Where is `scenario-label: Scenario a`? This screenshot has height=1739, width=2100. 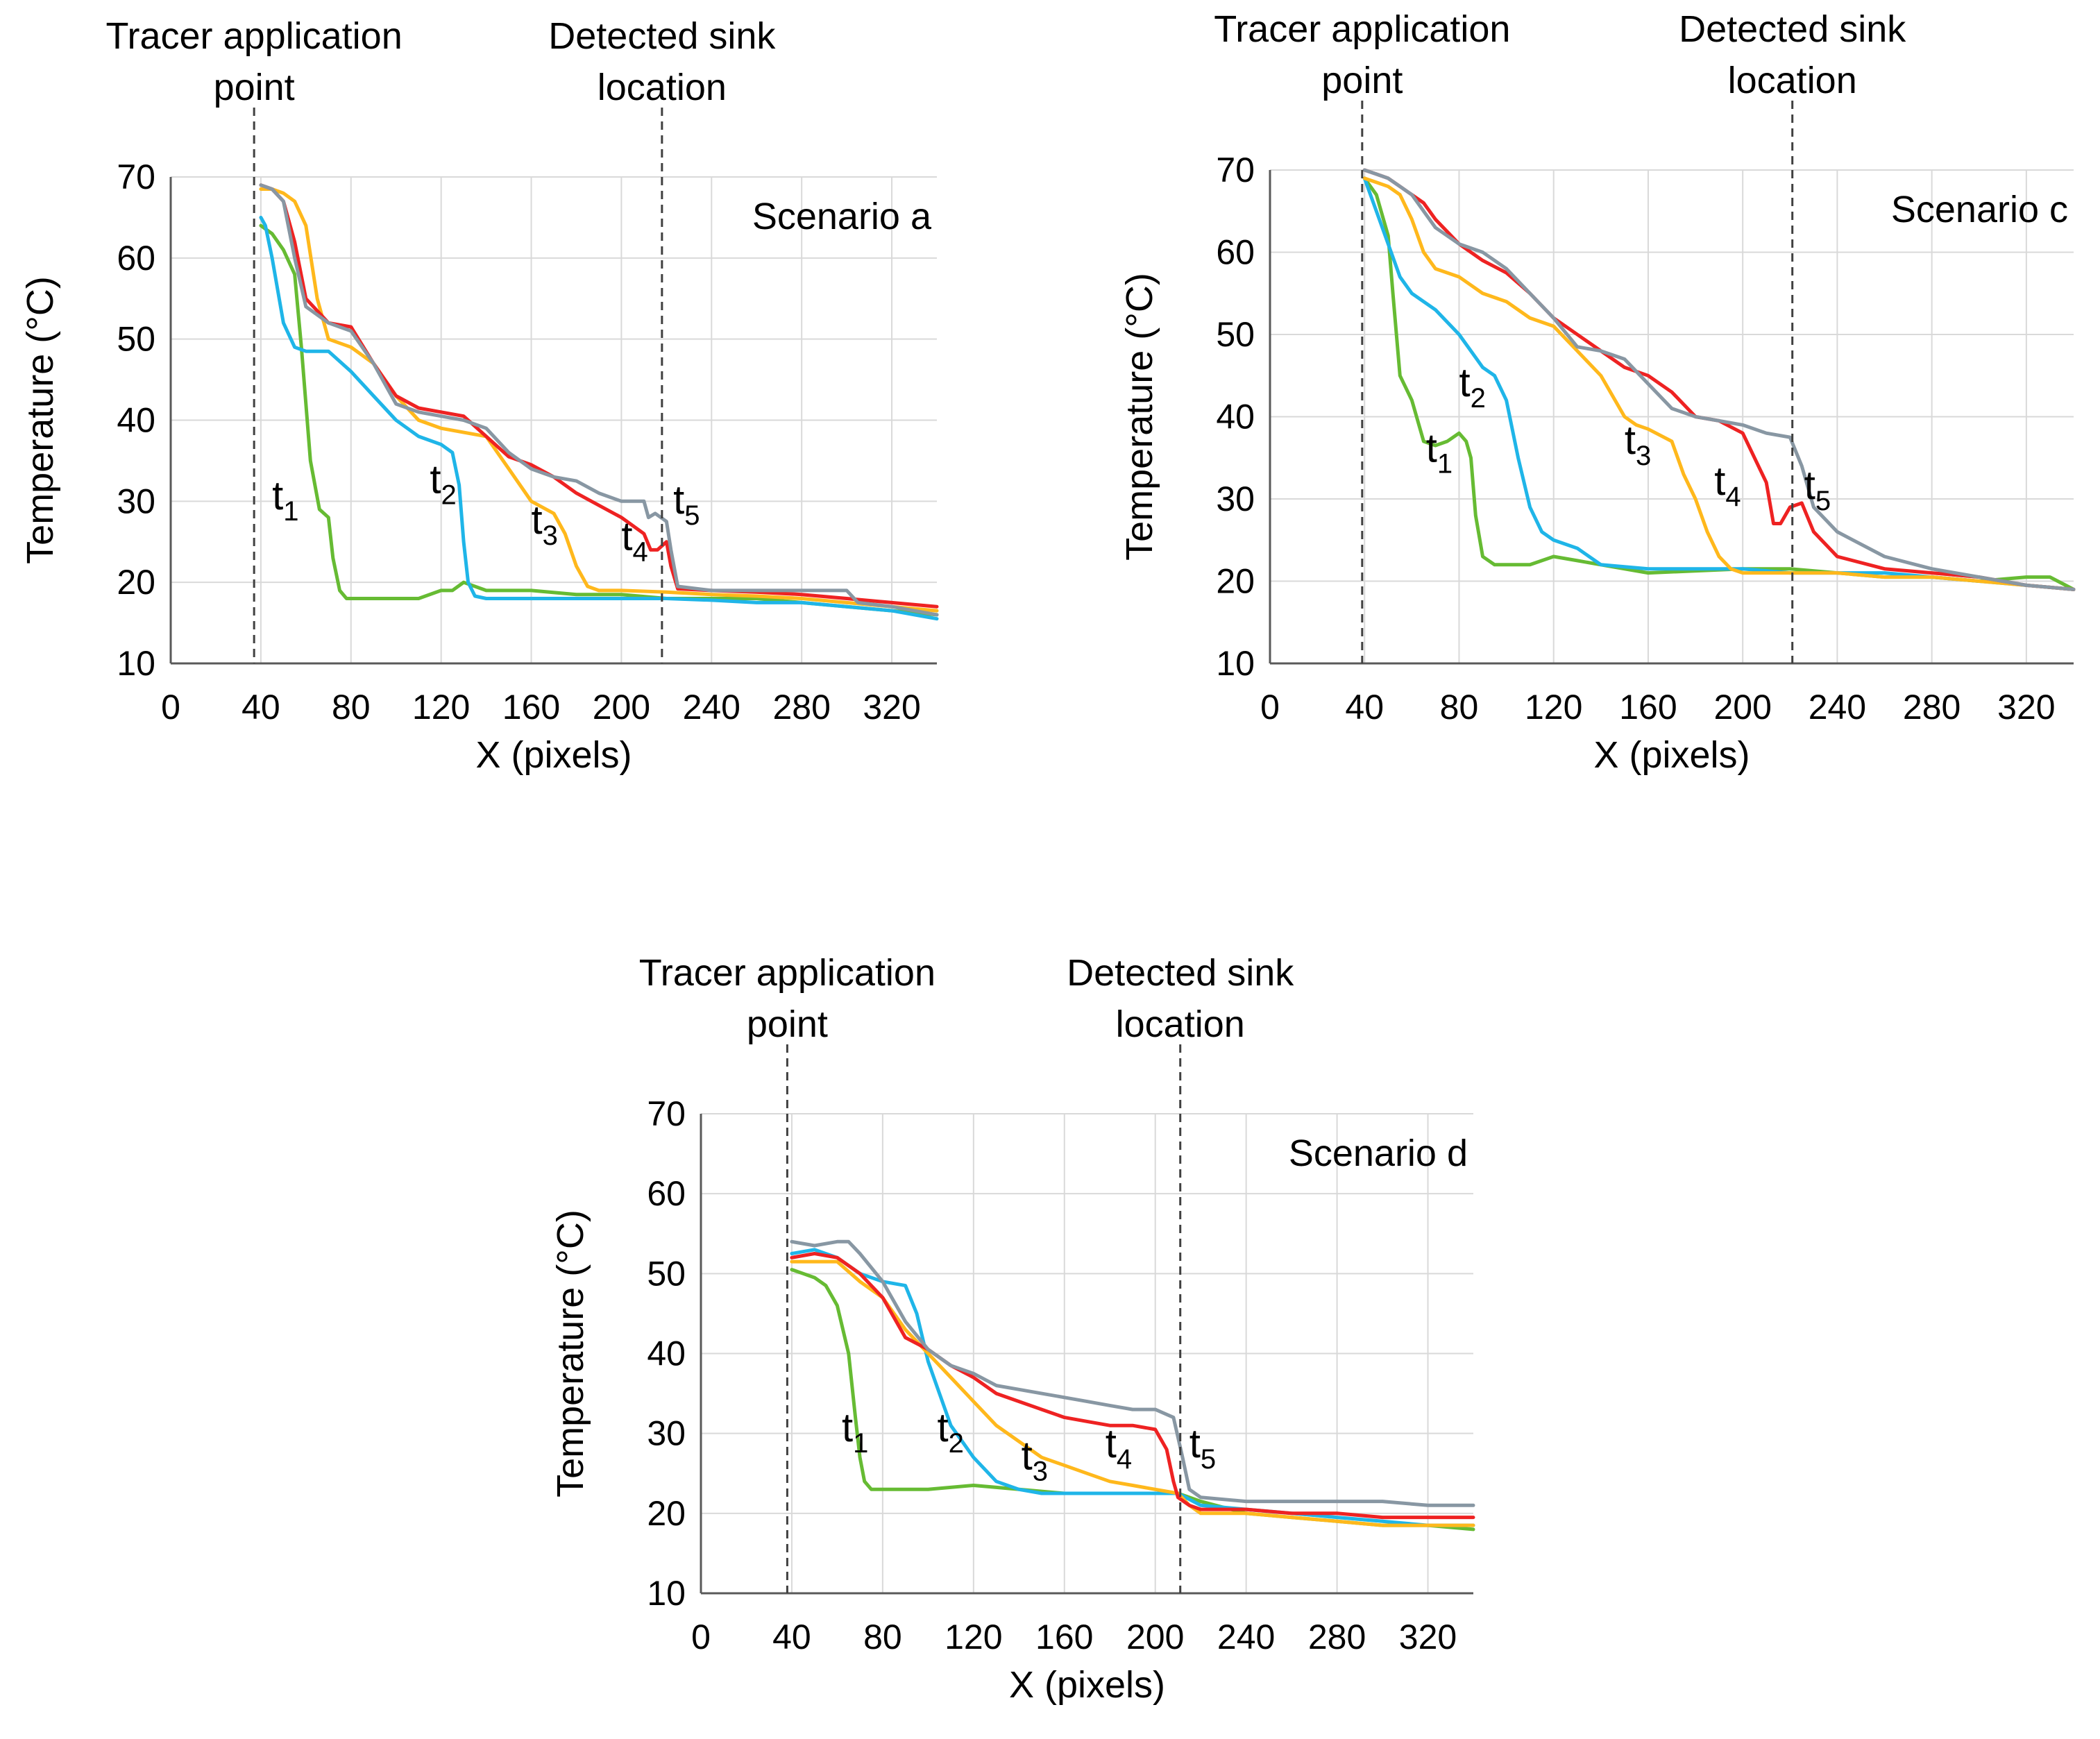
scenario-label: Scenario a is located at coordinates (842, 216).